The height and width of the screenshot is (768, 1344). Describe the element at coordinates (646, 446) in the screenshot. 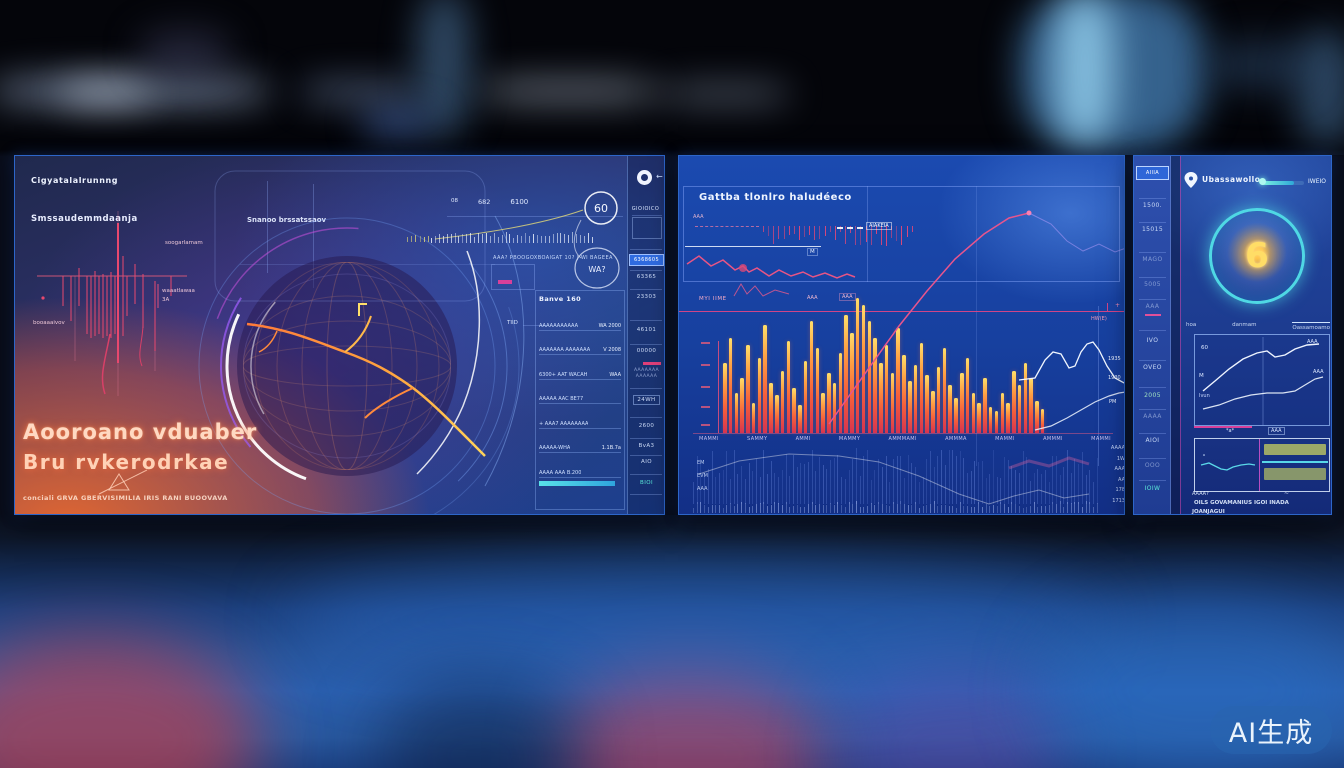

I see `sidebar-stat-item: BvA3` at that location.